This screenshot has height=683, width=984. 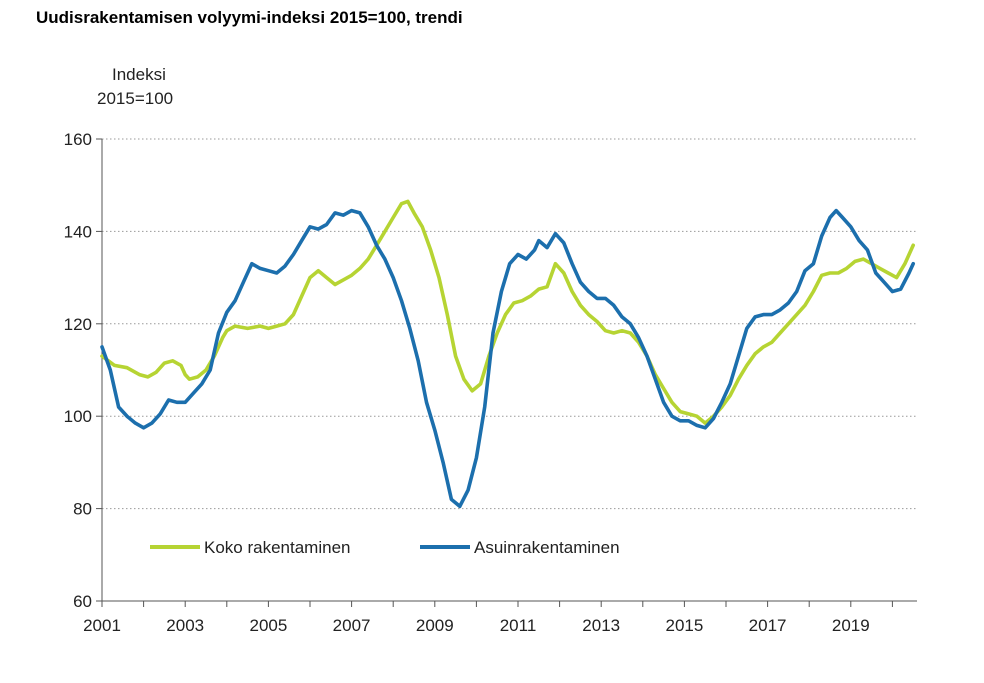 I want to click on x-tick-labels: 2001 2003 2005 2007 2009 2011 2013 2015 2017 2019, so click(x=476, y=625).